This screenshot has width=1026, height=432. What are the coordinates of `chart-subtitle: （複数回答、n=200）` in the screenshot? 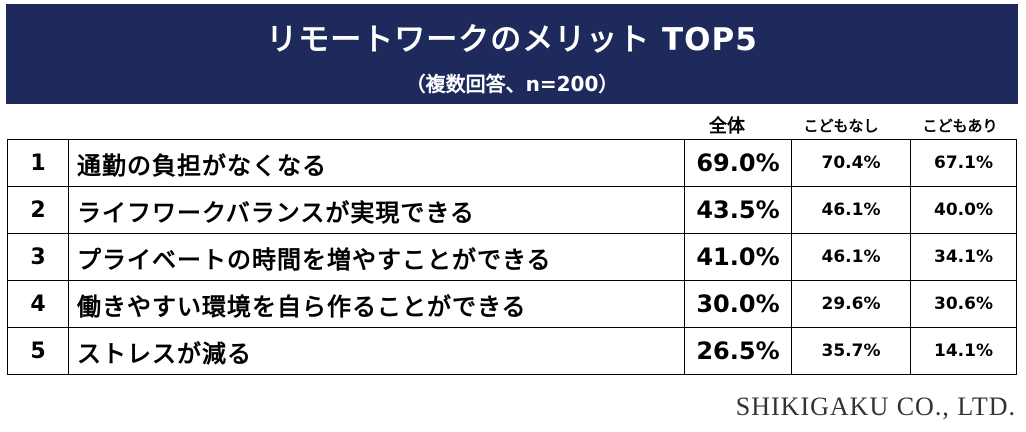 It's located at (512, 84).